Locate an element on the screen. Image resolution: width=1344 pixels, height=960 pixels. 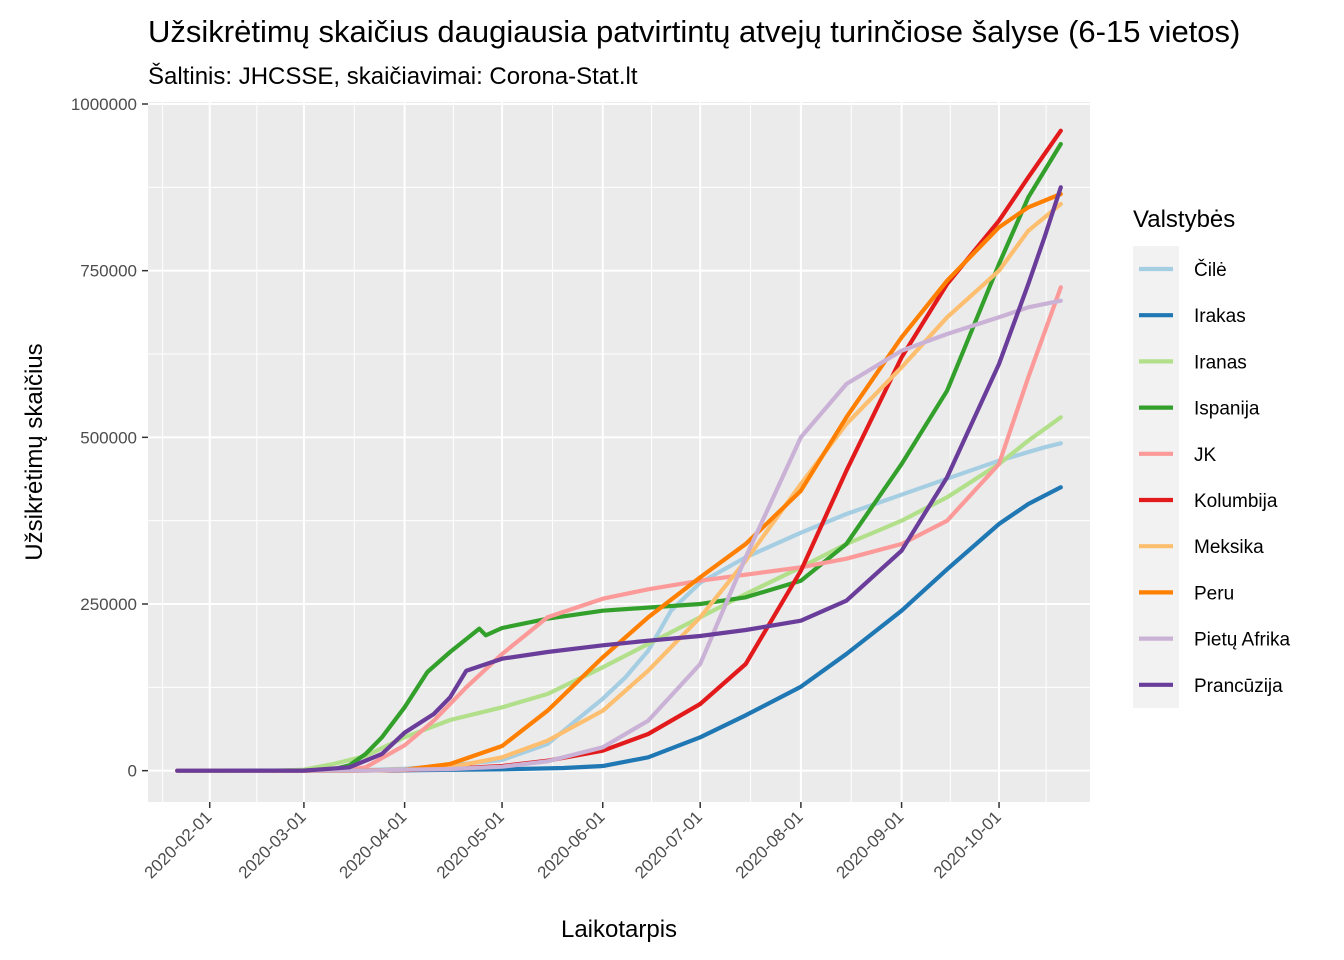
x-tick-label: 2020-10-01 is located at coordinates (967, 844).